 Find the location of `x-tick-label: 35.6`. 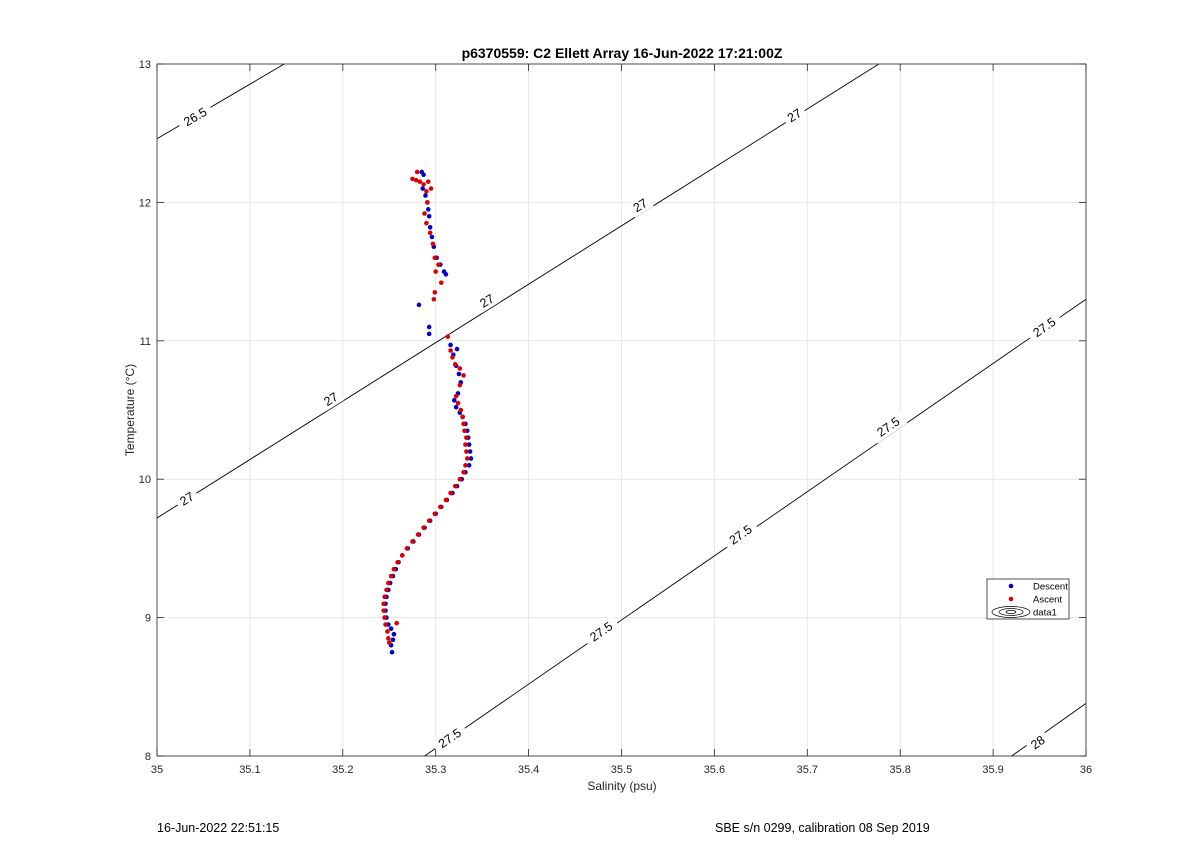

x-tick-label: 35.6 is located at coordinates (714, 770).